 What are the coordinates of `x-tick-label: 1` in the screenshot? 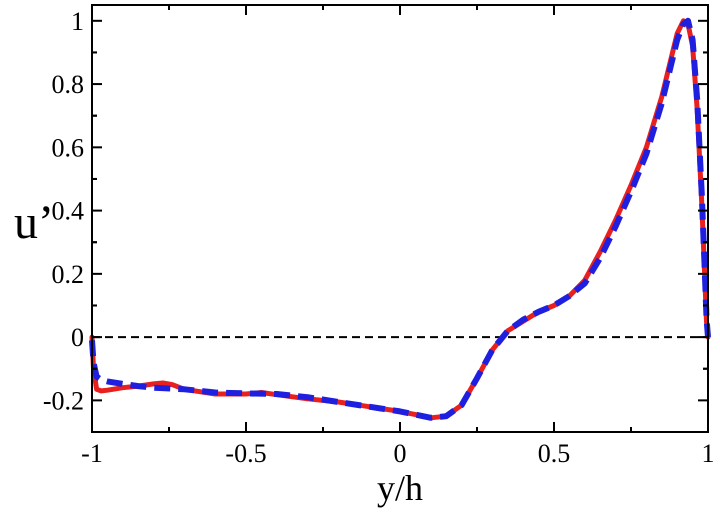 It's located at (708, 453).